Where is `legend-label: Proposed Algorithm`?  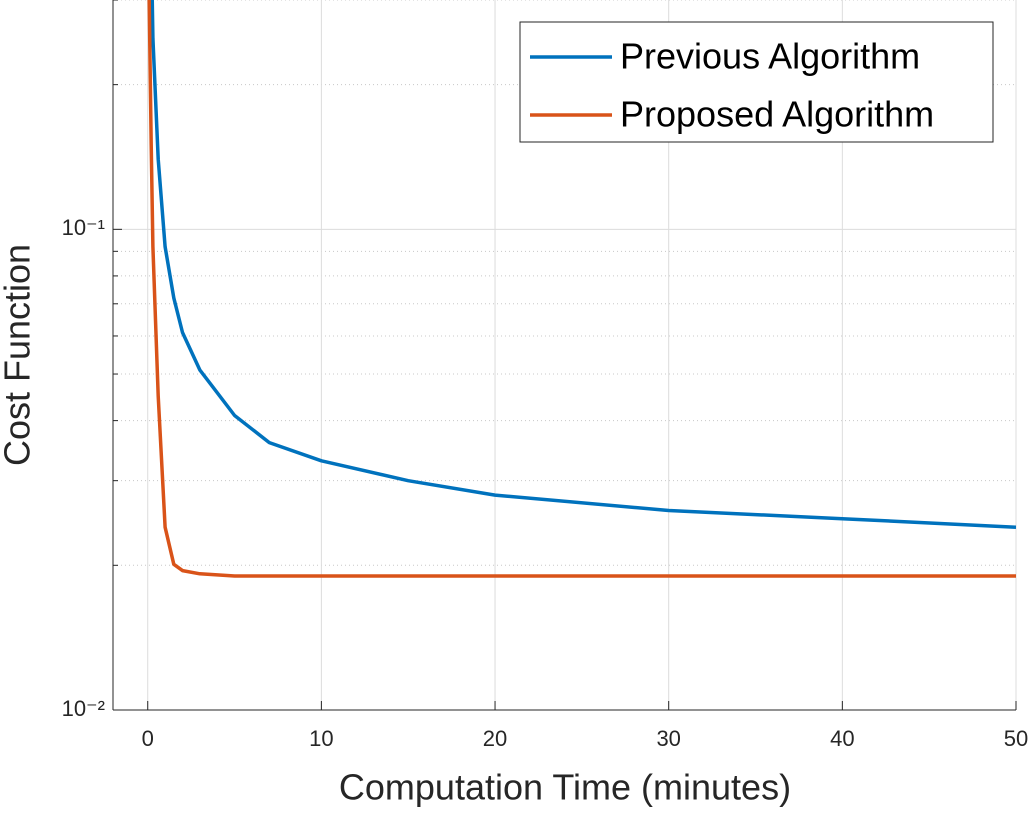 legend-label: Proposed Algorithm is located at coordinates (777, 114).